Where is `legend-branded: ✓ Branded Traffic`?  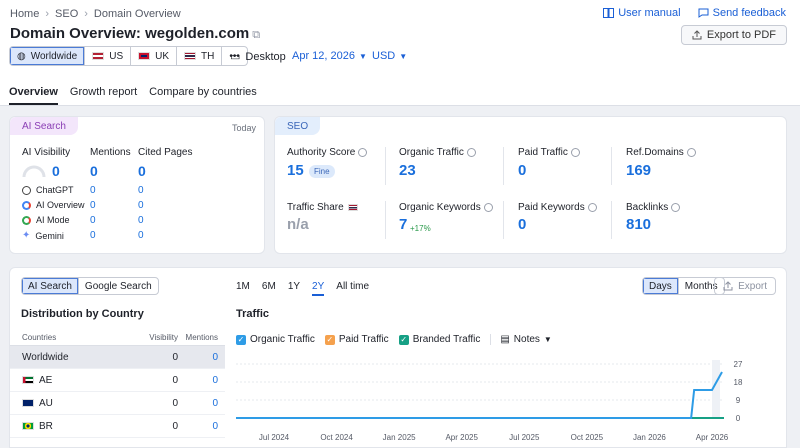 legend-branded: ✓ Branded Traffic is located at coordinates (439, 339).